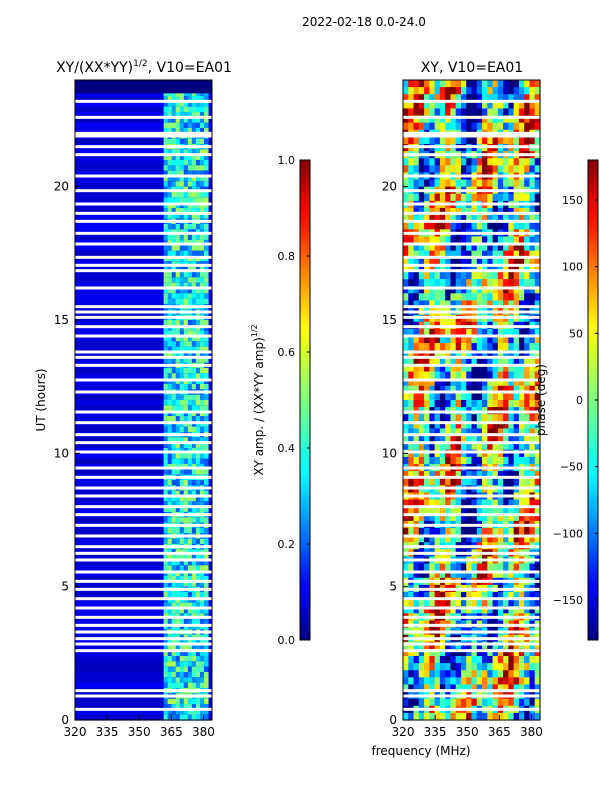 This screenshot has width=600, height=800. I want to click on colorbar-tick-label: −100, so click(568, 533).